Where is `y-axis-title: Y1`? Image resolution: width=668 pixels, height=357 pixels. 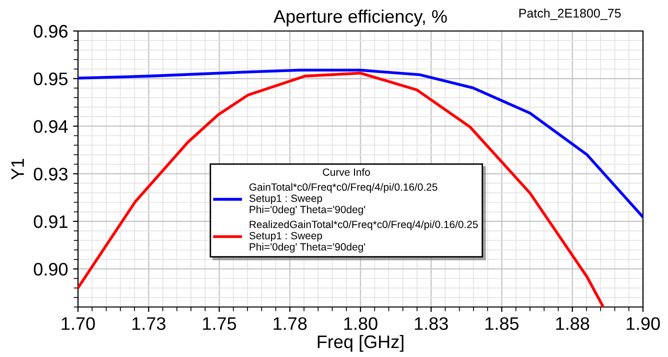 y-axis-title: Y1 is located at coordinates (17, 169).